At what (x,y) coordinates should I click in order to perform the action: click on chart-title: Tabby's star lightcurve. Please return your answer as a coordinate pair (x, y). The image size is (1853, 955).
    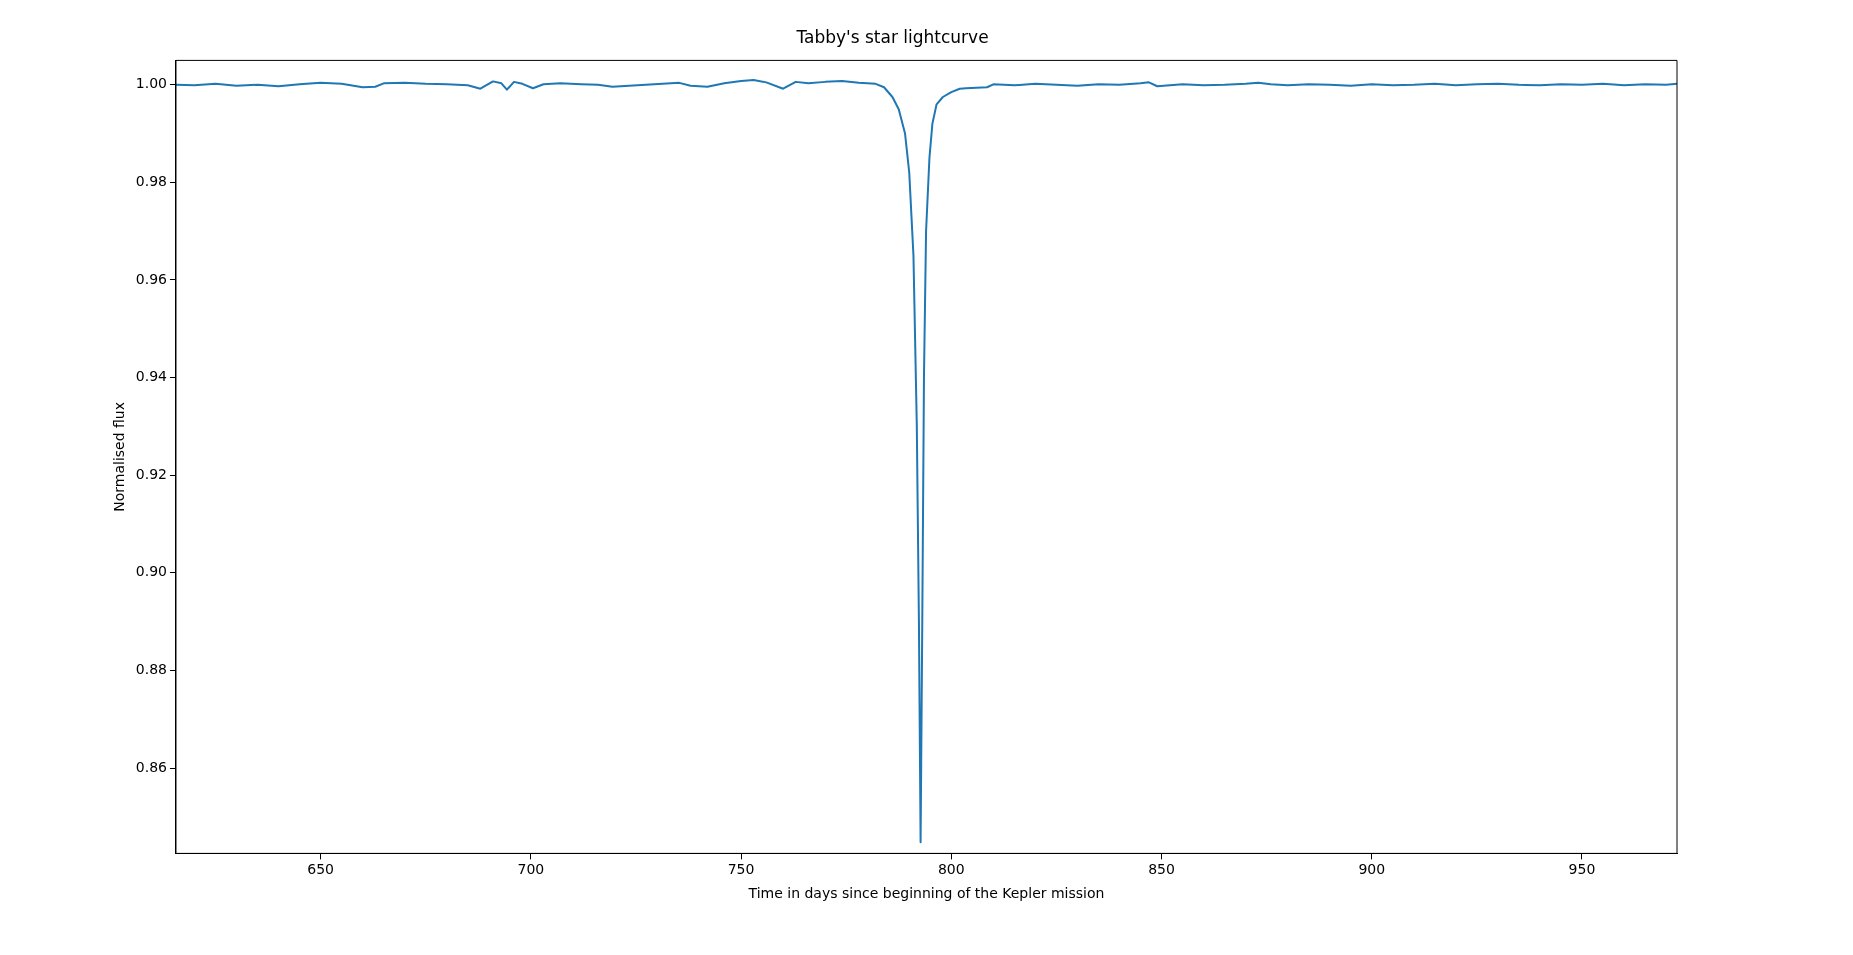
    Looking at the image, I should click on (892, 36).